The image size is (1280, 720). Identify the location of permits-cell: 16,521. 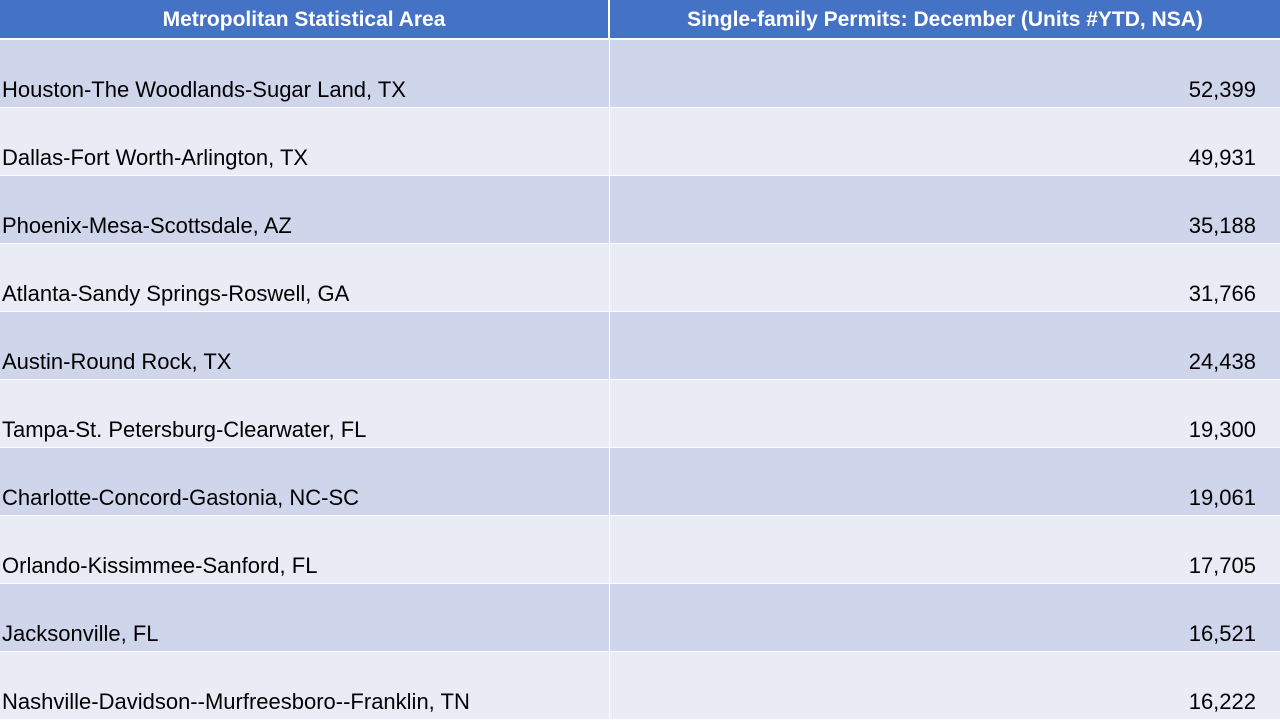
(1222, 633).